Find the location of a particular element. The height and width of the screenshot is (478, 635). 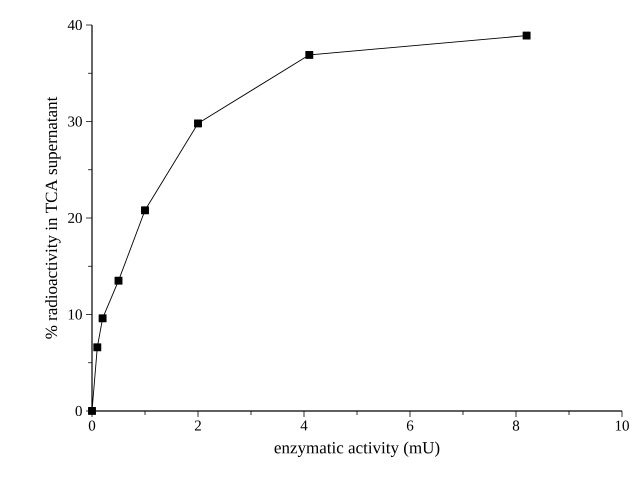

x-axis-title: enzymatic activity (mU) is located at coordinates (357, 449).